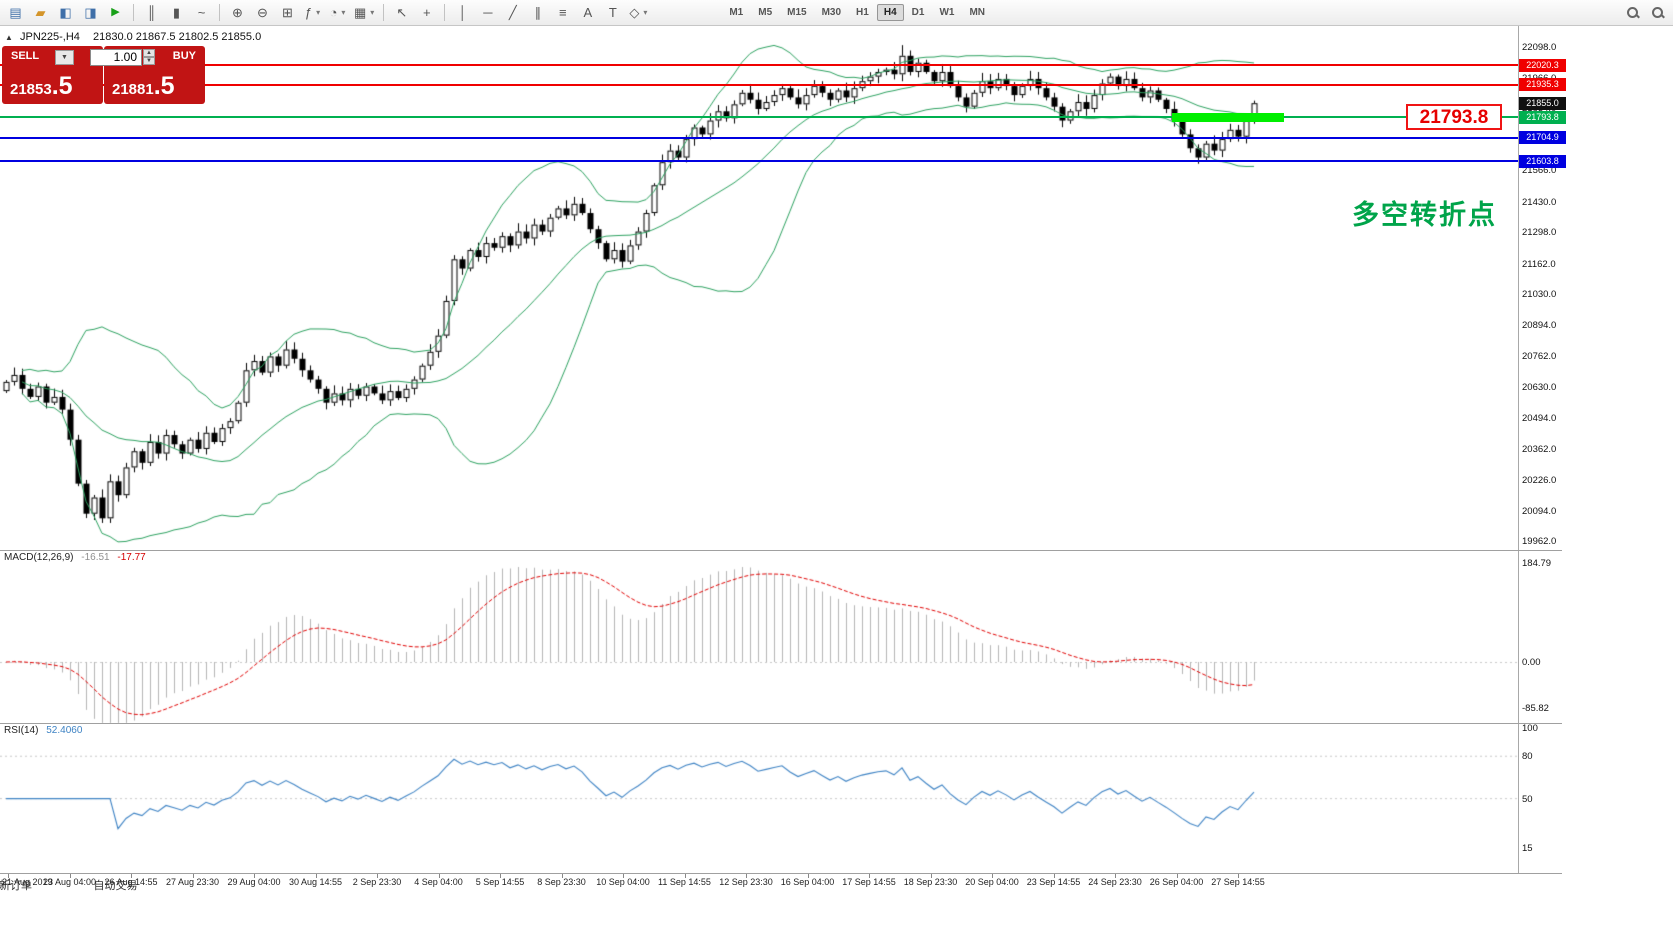  Describe the element at coordinates (736, 12) in the screenshot. I see `timeframe-m1-button: M1` at that location.